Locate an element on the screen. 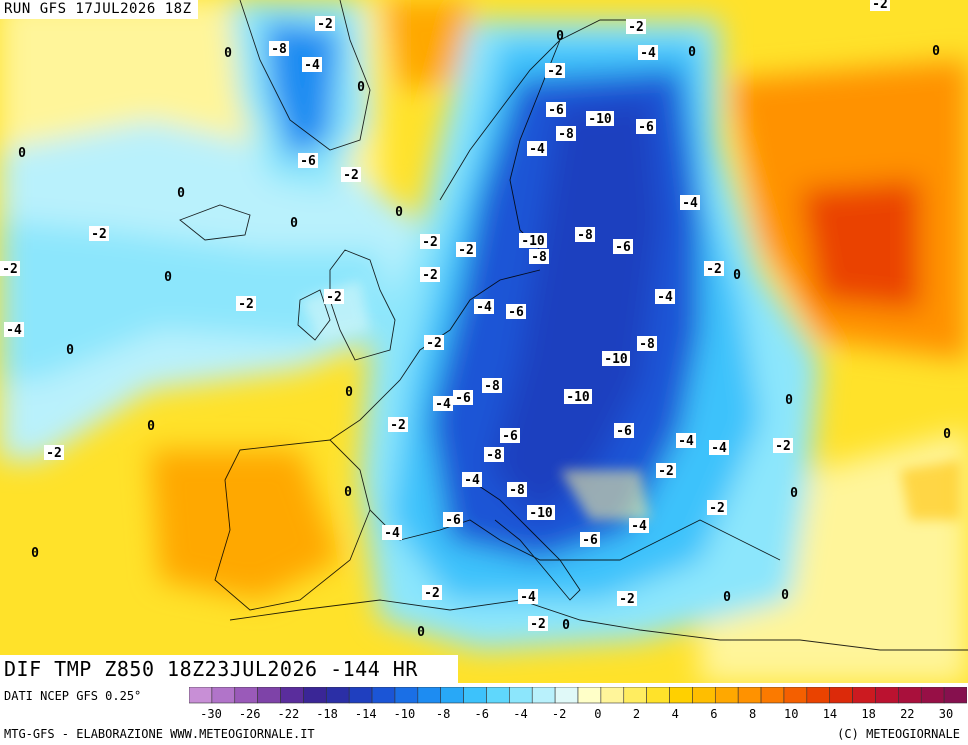 The image size is (968, 745). color-scale-tick: -2 is located at coordinates (559, 714).